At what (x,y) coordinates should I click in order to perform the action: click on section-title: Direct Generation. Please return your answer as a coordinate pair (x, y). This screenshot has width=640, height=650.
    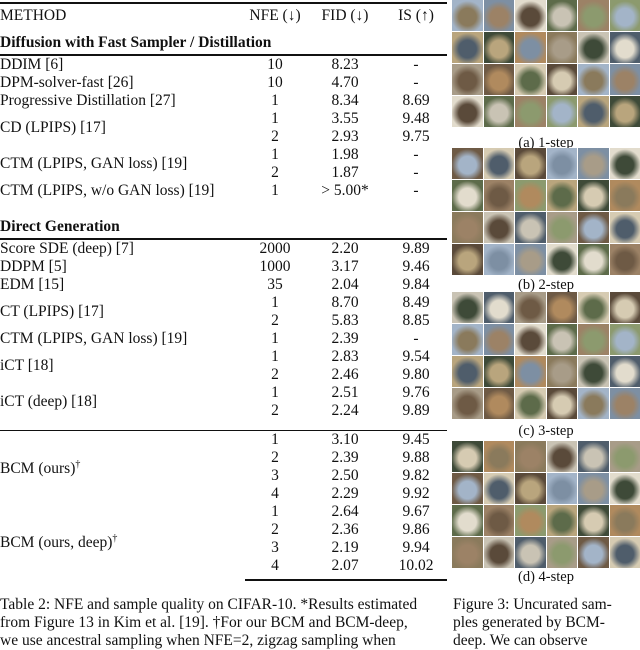
    Looking at the image, I should click on (223, 227).